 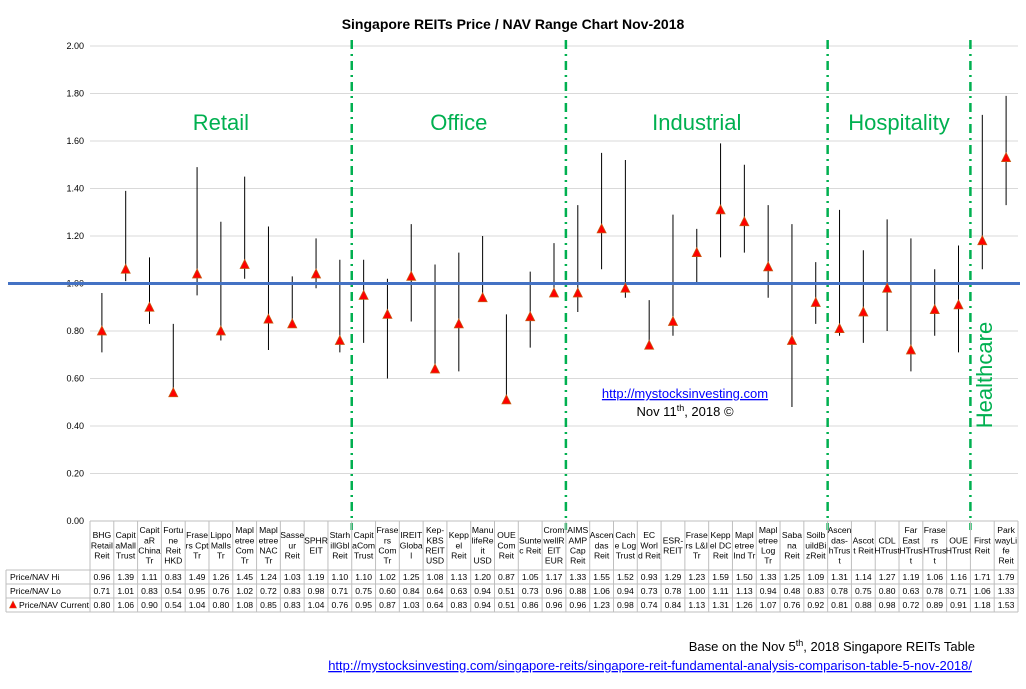 What do you see at coordinates (649, 535) in the screenshot?
I see `category-label: EC` at bounding box center [649, 535].